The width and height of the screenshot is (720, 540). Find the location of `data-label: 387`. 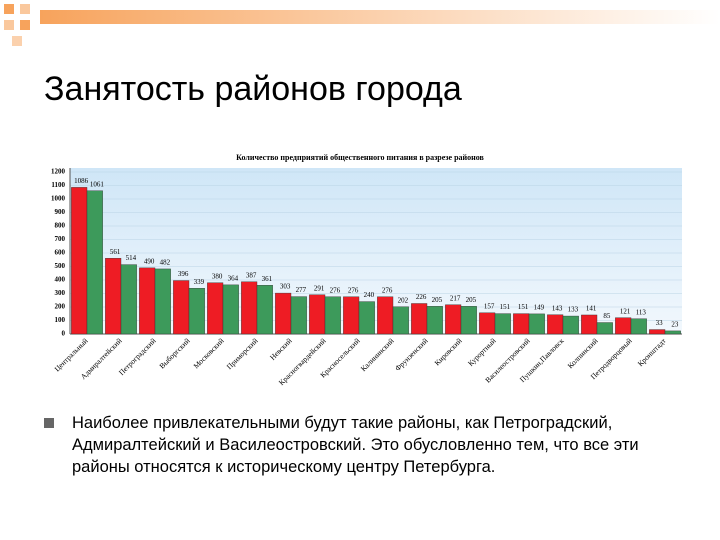

data-label: 387 is located at coordinates (251, 275).